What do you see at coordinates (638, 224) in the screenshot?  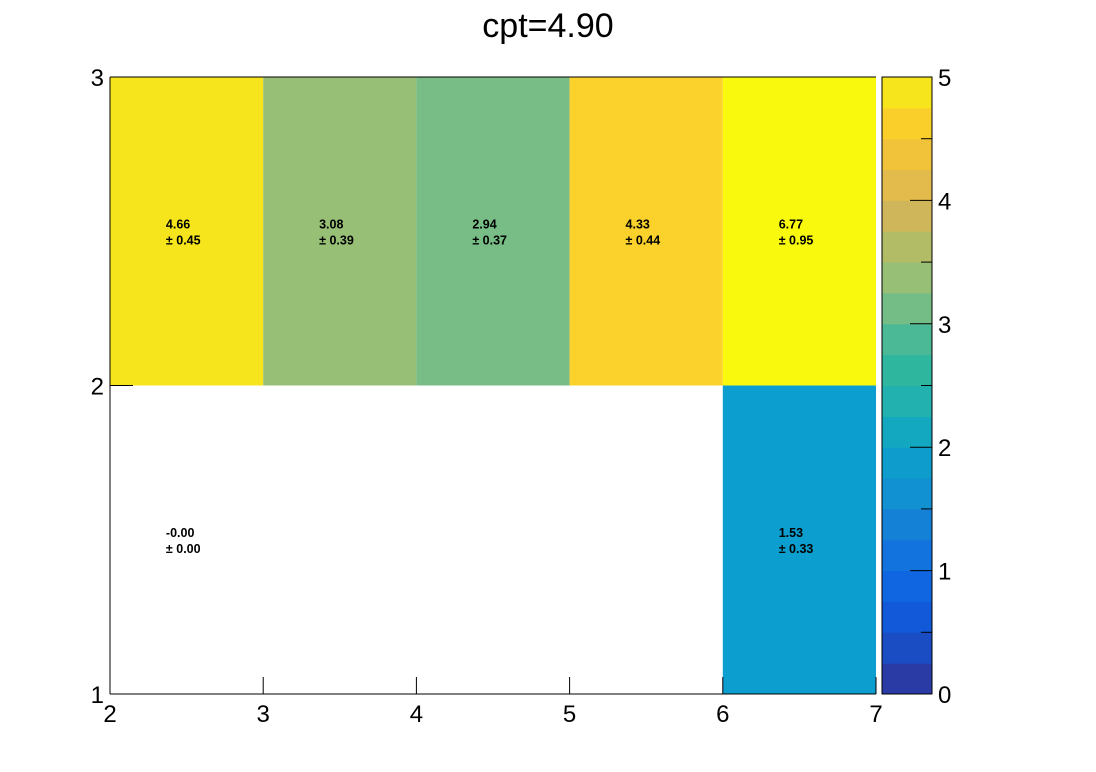 I see `cell-value-label: 4.33` at bounding box center [638, 224].